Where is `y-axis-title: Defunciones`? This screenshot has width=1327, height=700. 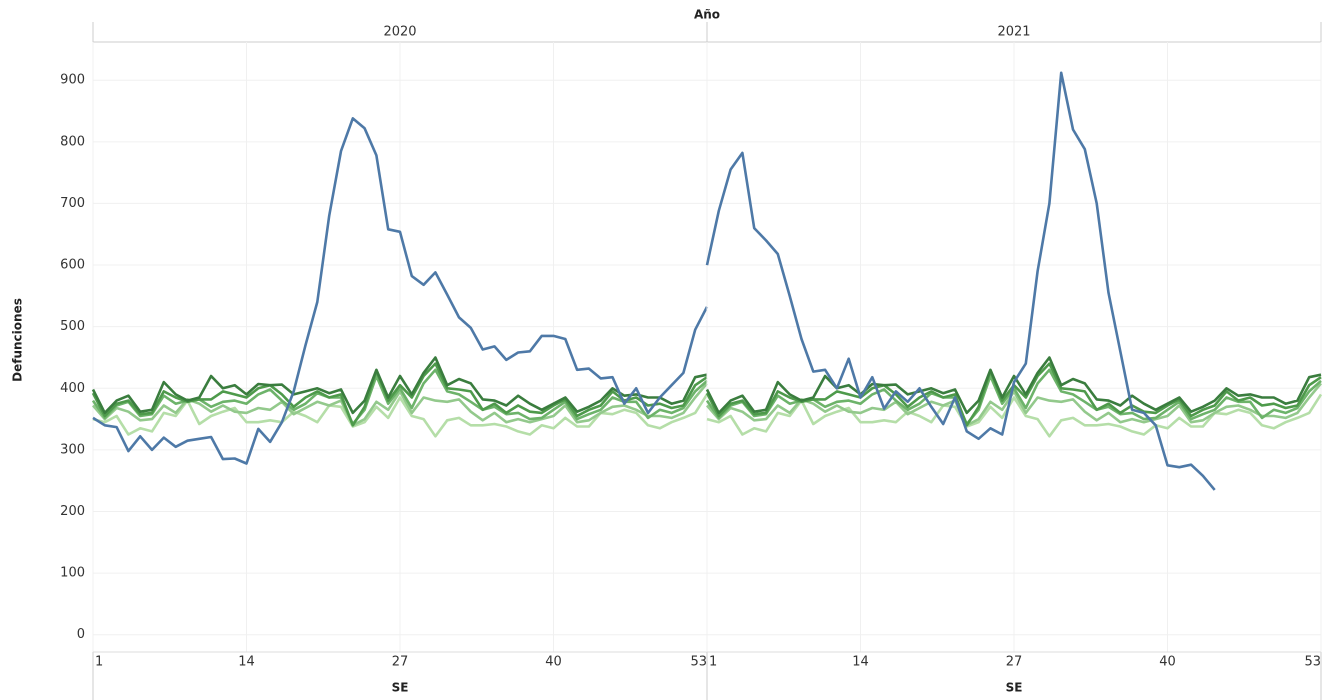
y-axis-title: Defunciones is located at coordinates (18, 340).